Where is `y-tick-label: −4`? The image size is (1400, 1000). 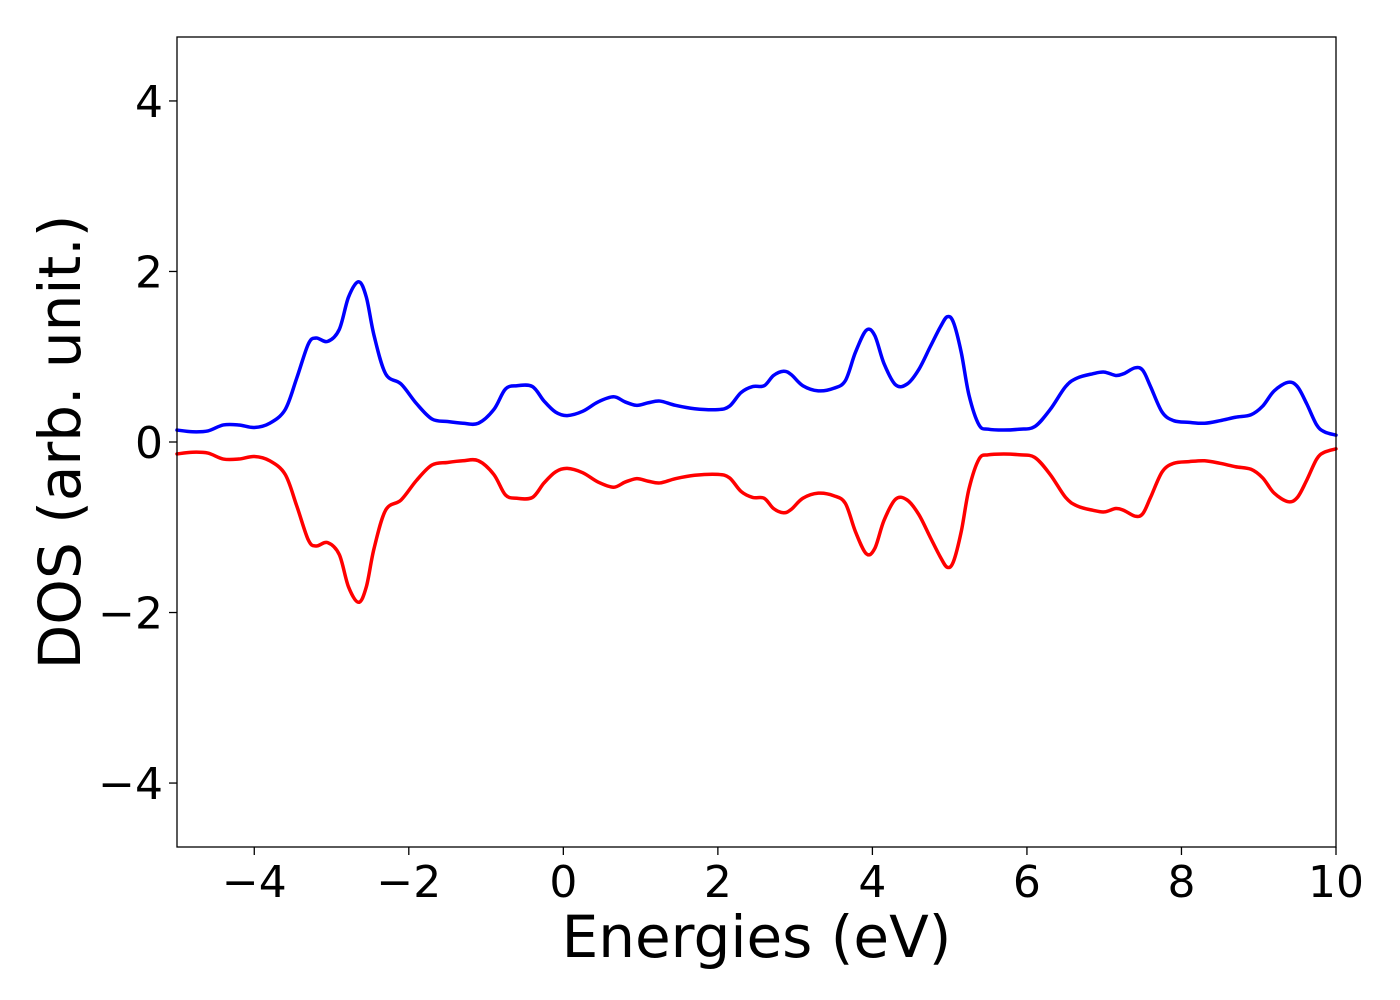
y-tick-label: −4 is located at coordinates (130, 784).